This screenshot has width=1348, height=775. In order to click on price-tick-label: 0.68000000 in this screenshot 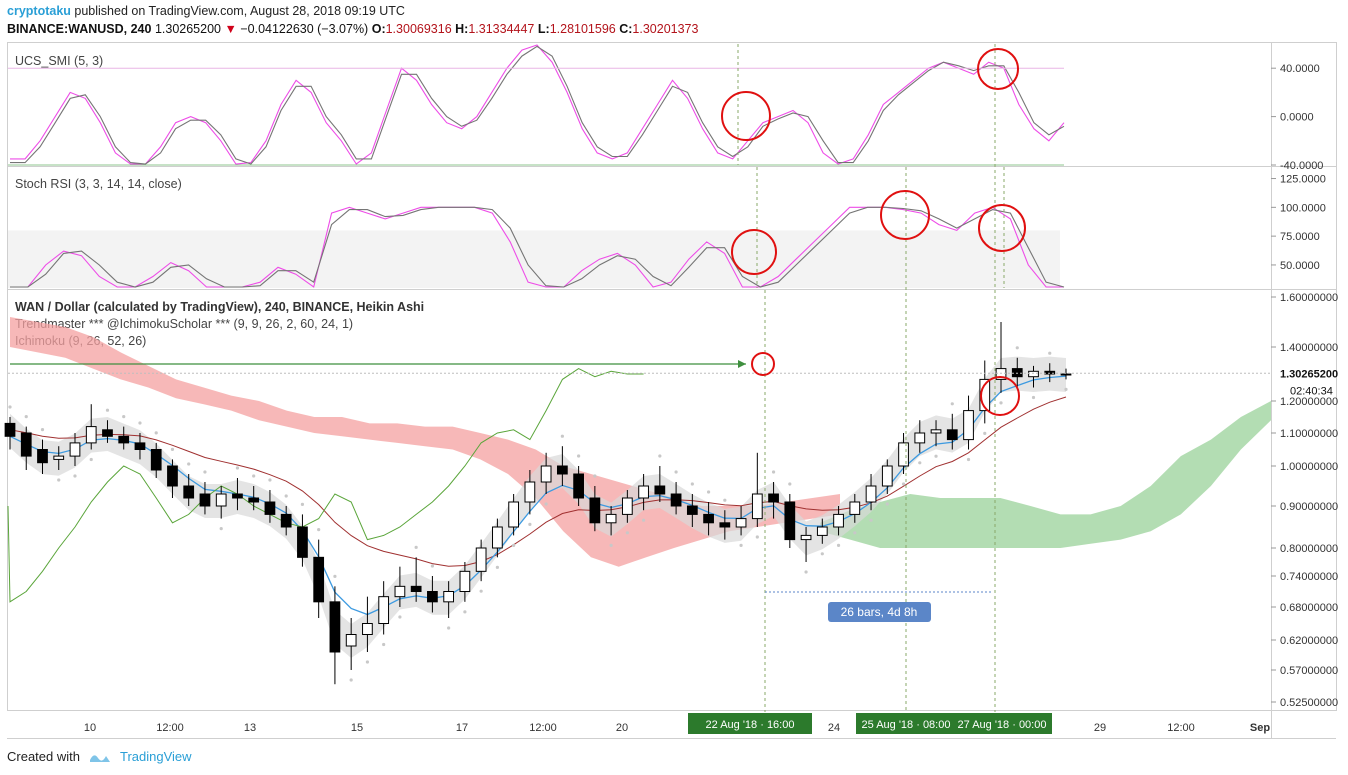, I will do `click(1309, 608)`.